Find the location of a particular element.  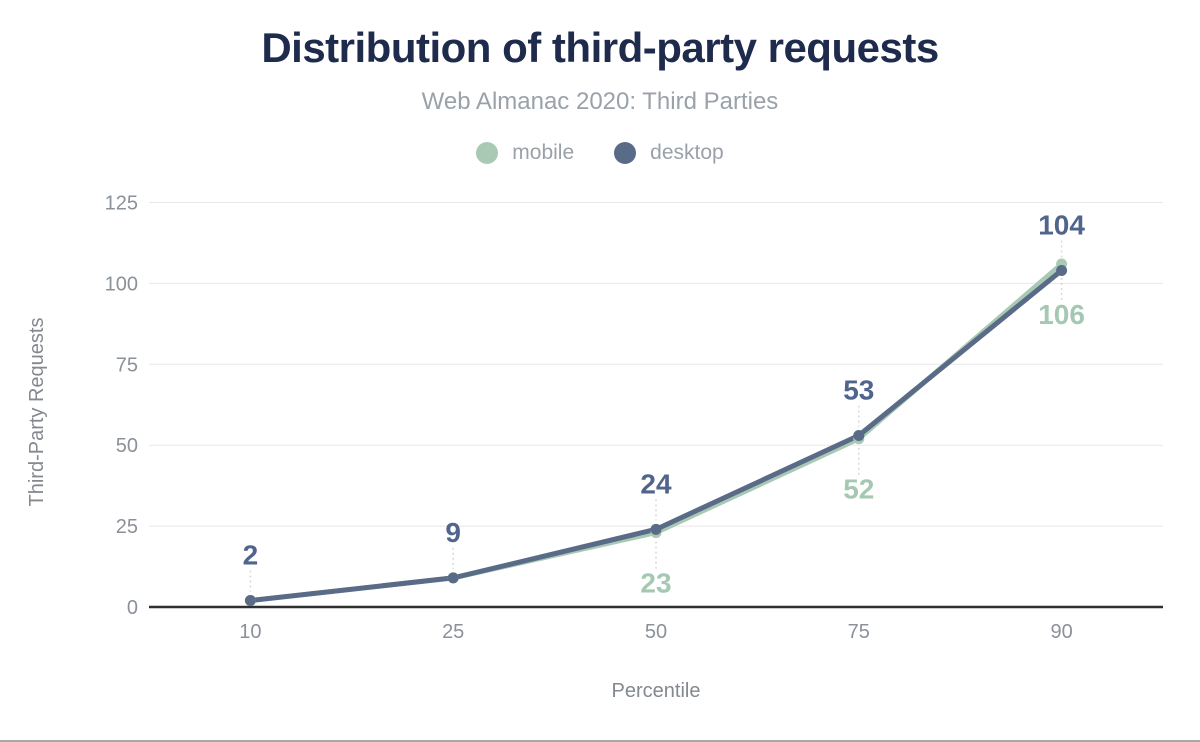

legend-label-mobile: mobile is located at coordinates (543, 152).